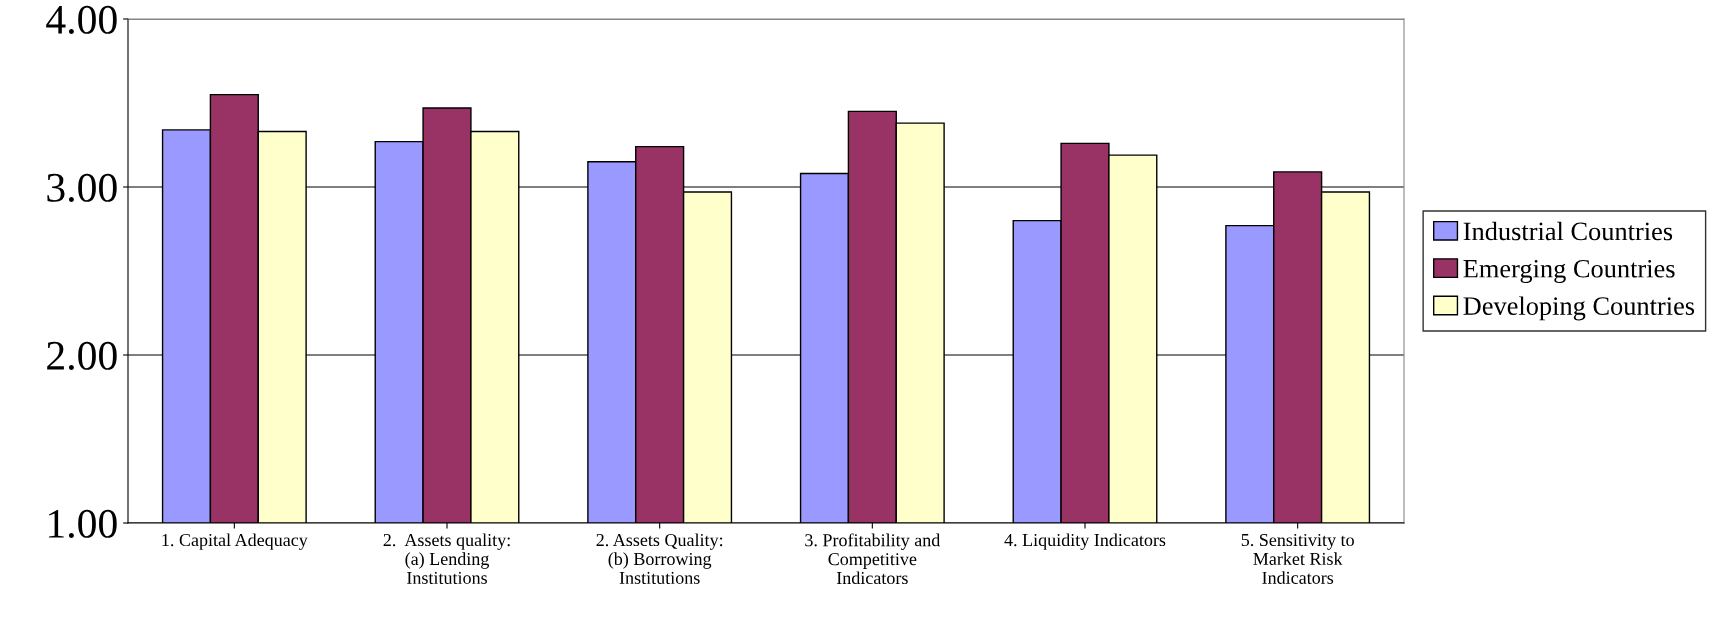 The image size is (1734, 628). What do you see at coordinates (659, 558) in the screenshot?
I see `x-tick-label: 2. Assets Quality: (b) Borrowing Institutions` at bounding box center [659, 558].